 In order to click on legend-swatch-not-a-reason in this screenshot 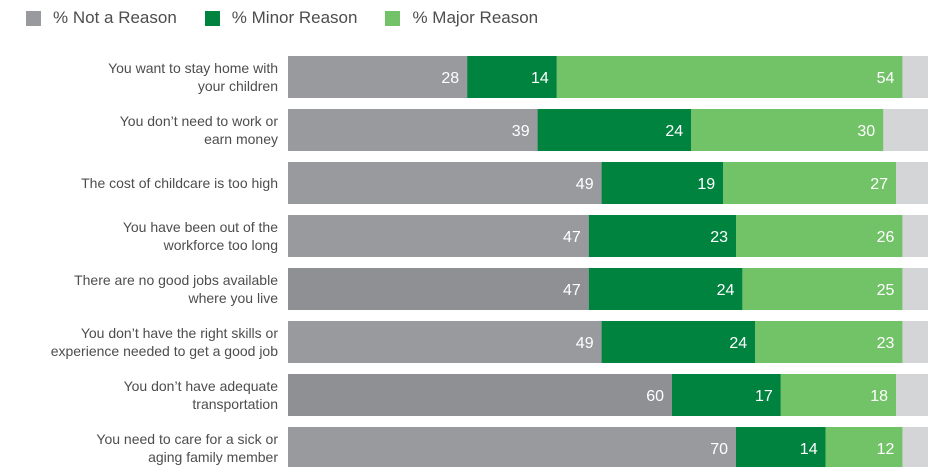, I will do `click(33, 18)`.